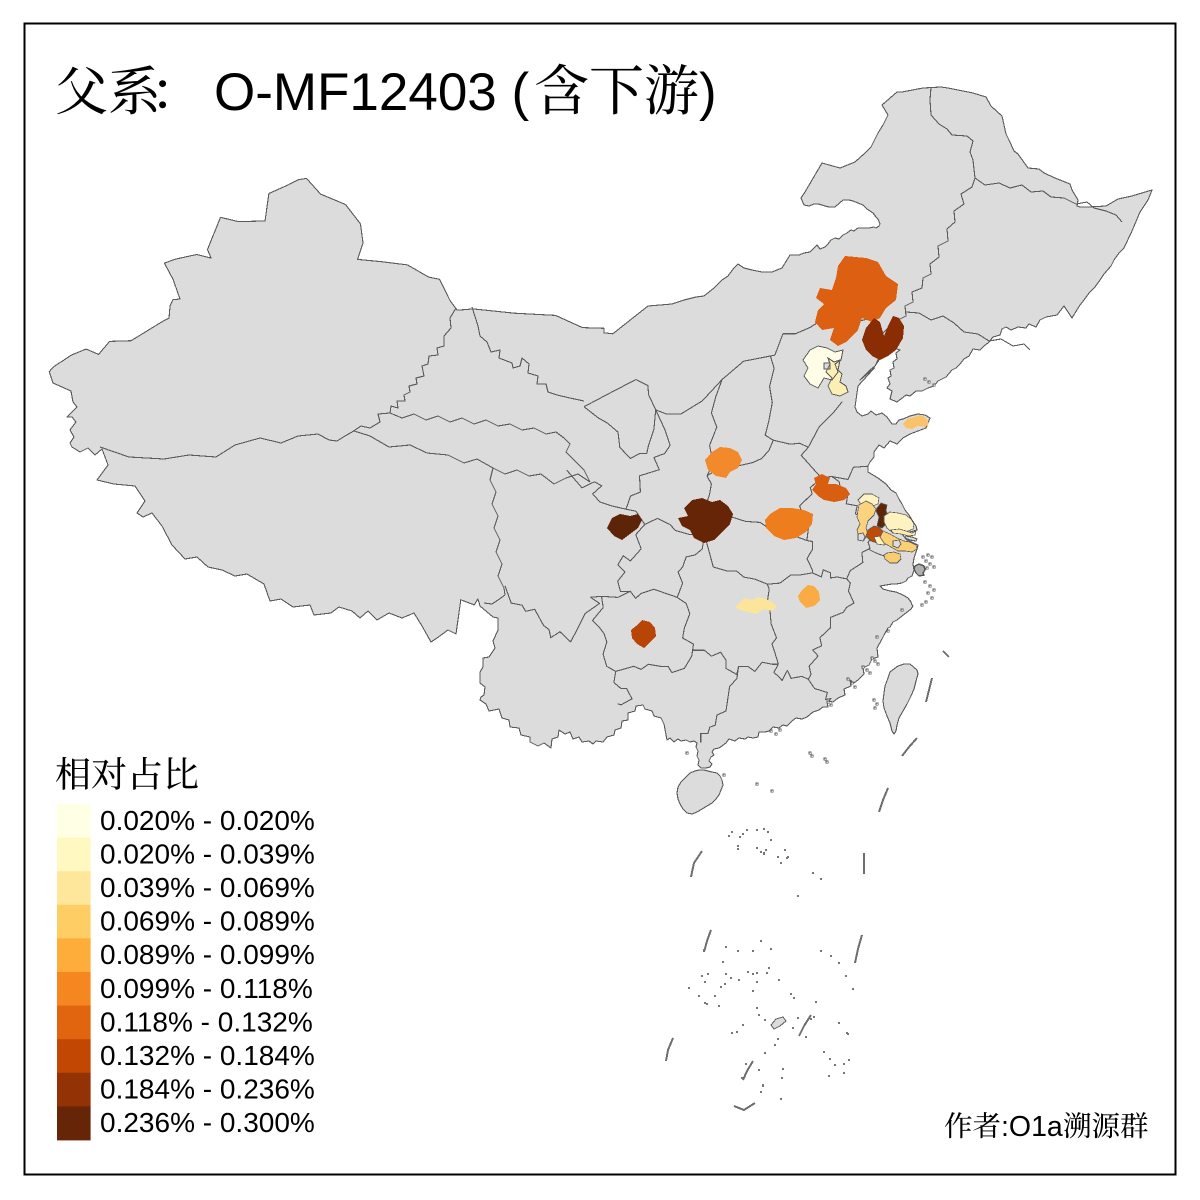  I want to click on svg-text: 0.089% - 0.099%, so click(207, 954).